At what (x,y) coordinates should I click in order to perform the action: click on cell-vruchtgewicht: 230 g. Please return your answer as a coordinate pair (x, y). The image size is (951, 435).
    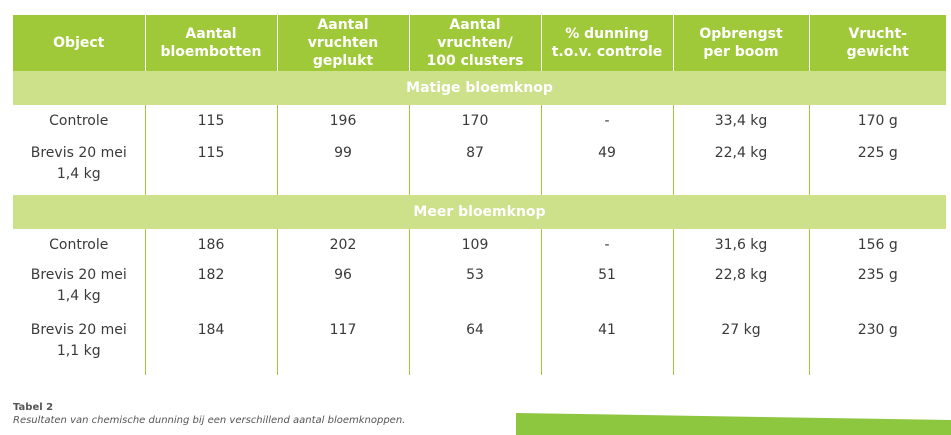
    Looking at the image, I should click on (877, 347).